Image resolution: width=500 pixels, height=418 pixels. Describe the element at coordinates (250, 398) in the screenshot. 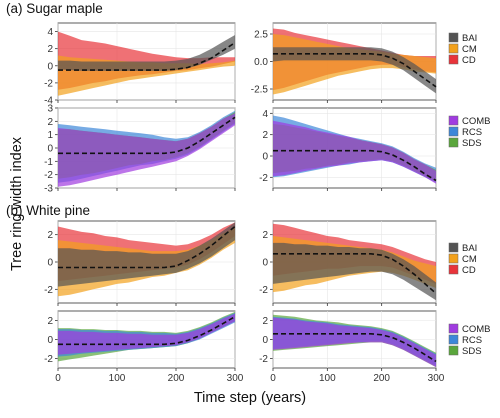

I see `x-axis-label: Time step (years)` at that location.